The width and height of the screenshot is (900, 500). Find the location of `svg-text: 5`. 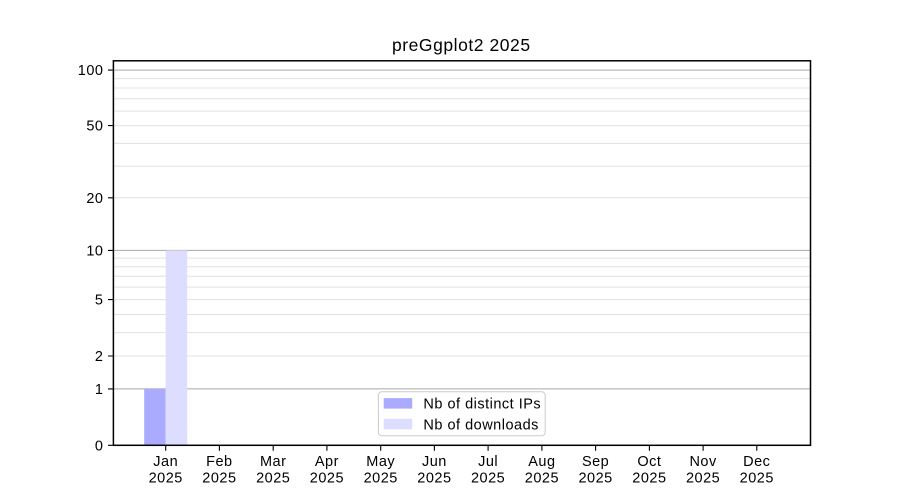

svg-text: 5 is located at coordinates (99, 301).